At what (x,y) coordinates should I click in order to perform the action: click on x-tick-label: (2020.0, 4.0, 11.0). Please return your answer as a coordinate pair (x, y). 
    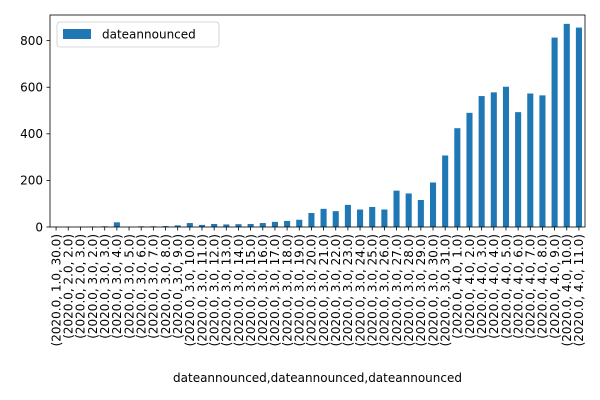
    Looking at the image, I should click on (579, 290).